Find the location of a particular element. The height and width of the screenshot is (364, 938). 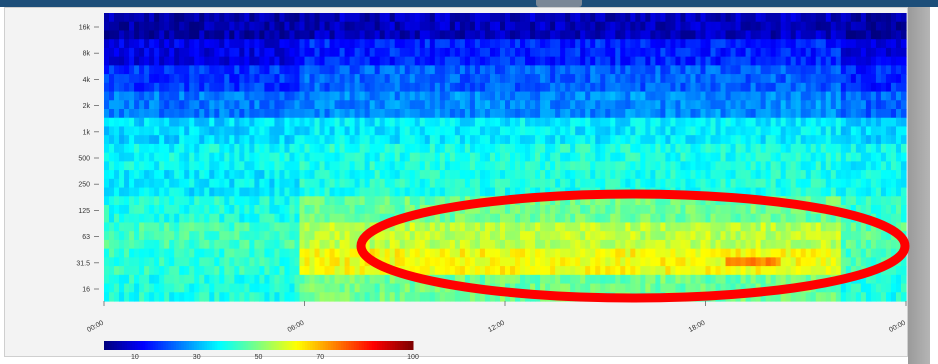

window-tab is located at coordinates (559, 3).